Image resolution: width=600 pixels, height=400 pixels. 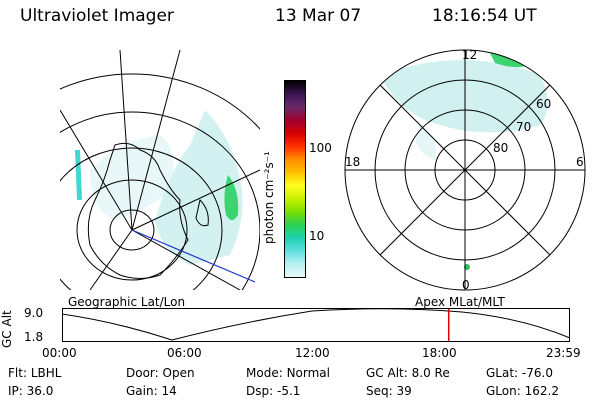 I want to click on info-ip: IP: 36.0, so click(x=31, y=391).